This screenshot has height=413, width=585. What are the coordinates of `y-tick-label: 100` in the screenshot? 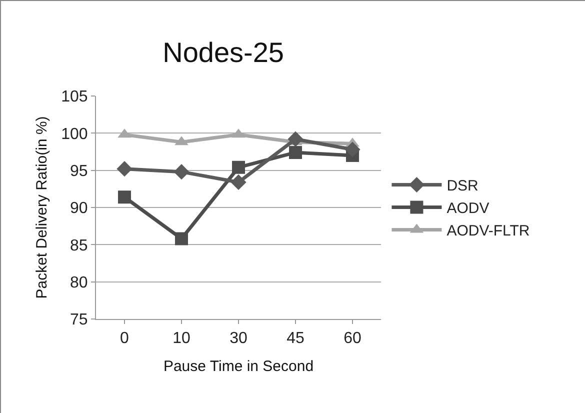 It's located at (74, 134).